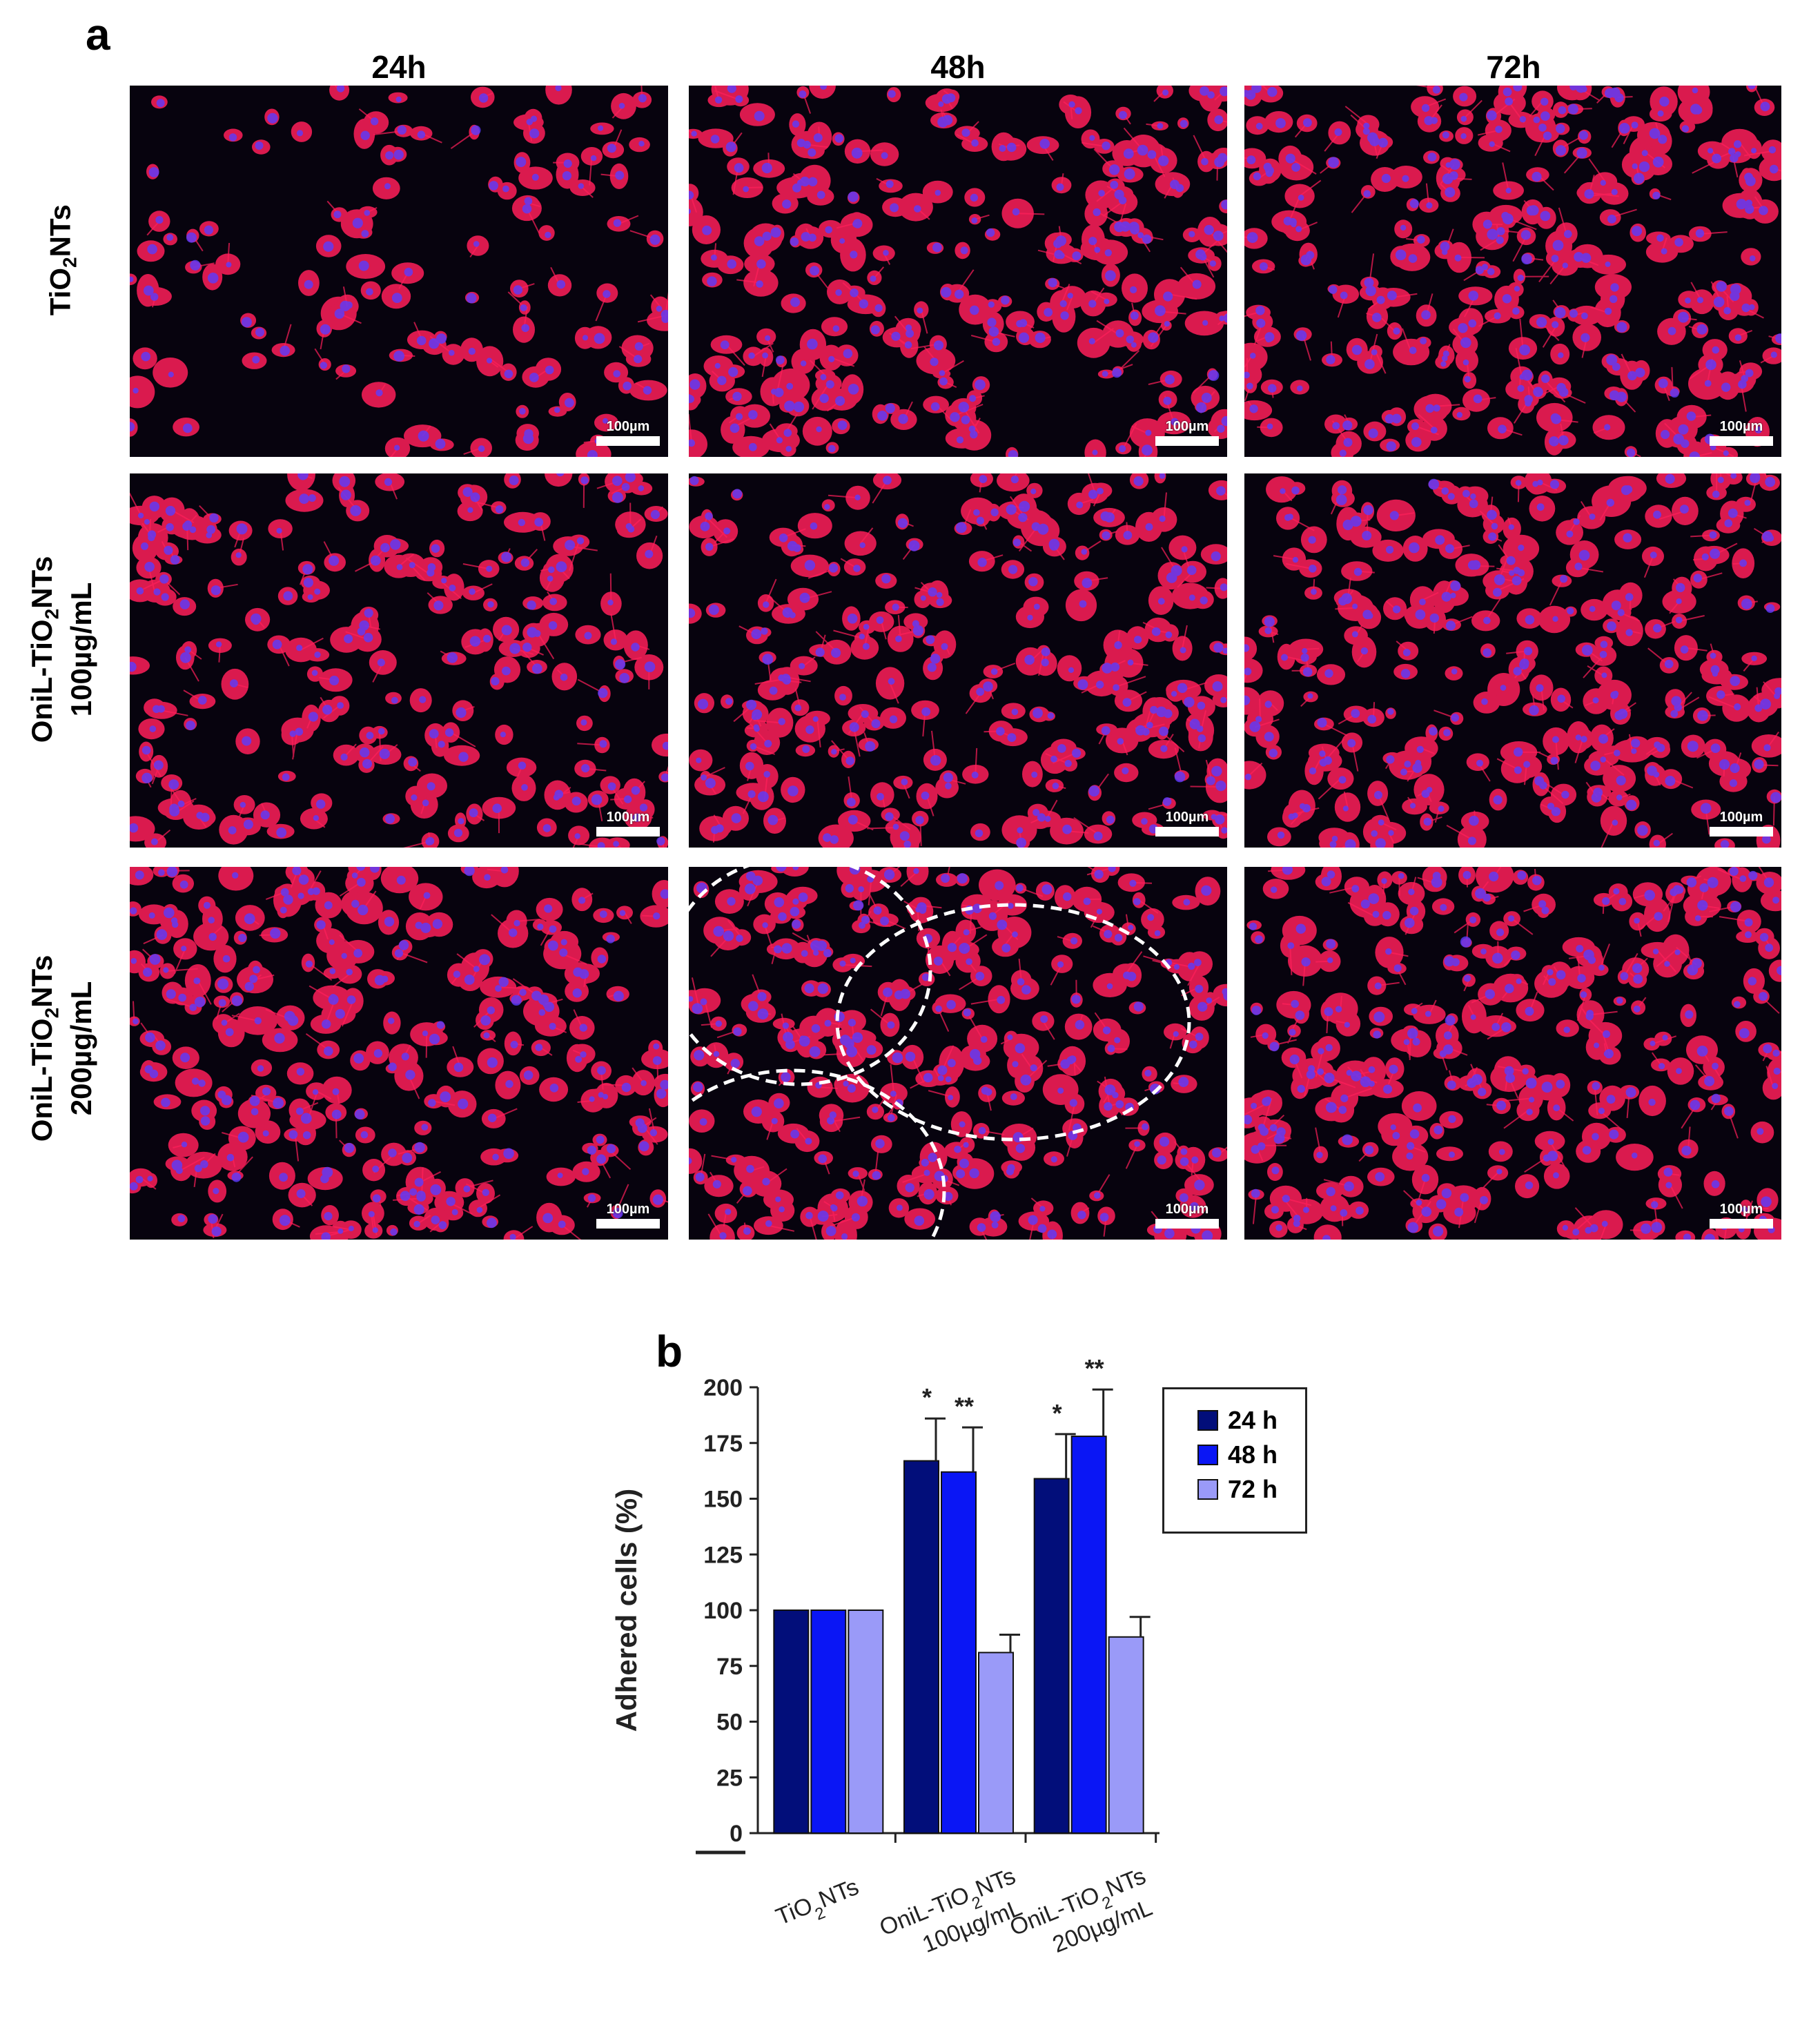 The width and height of the screenshot is (1820, 2025). What do you see at coordinates (866, 1722) in the screenshot?
I see `bar-72h-cat1` at bounding box center [866, 1722].